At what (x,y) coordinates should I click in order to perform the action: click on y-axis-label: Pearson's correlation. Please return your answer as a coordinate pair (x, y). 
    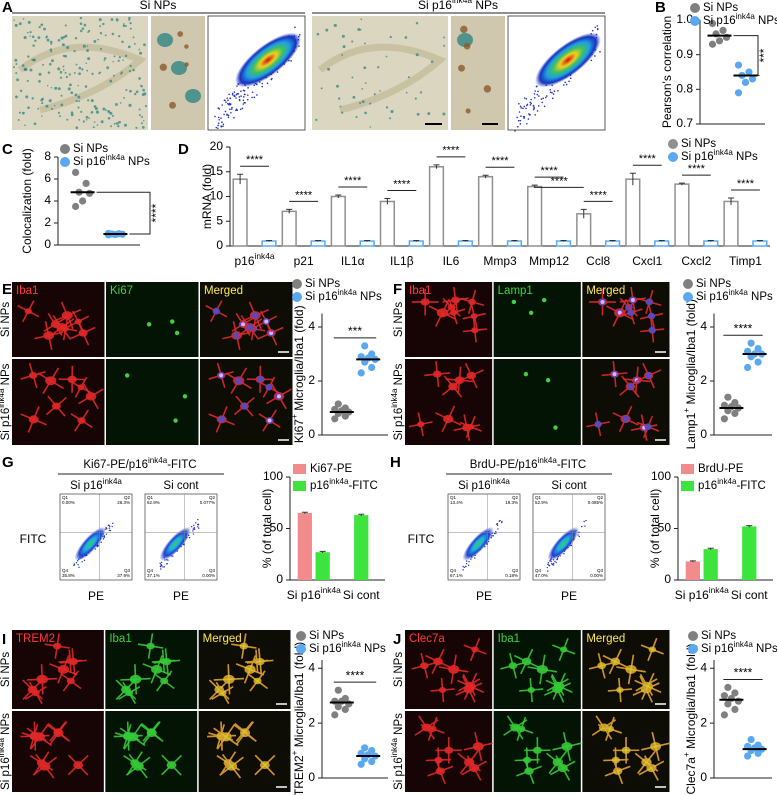
    Looking at the image, I should click on (667, 72).